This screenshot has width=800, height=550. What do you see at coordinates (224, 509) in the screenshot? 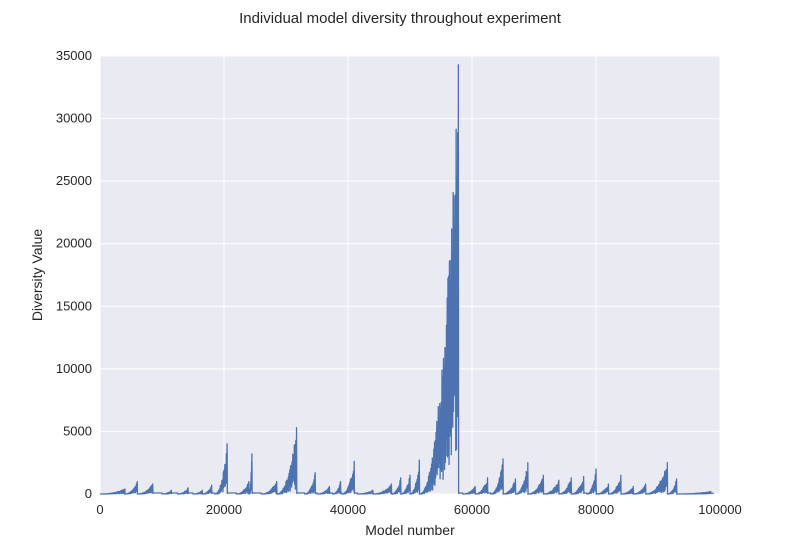
I see `x-tick-label: 20000` at bounding box center [224, 509].